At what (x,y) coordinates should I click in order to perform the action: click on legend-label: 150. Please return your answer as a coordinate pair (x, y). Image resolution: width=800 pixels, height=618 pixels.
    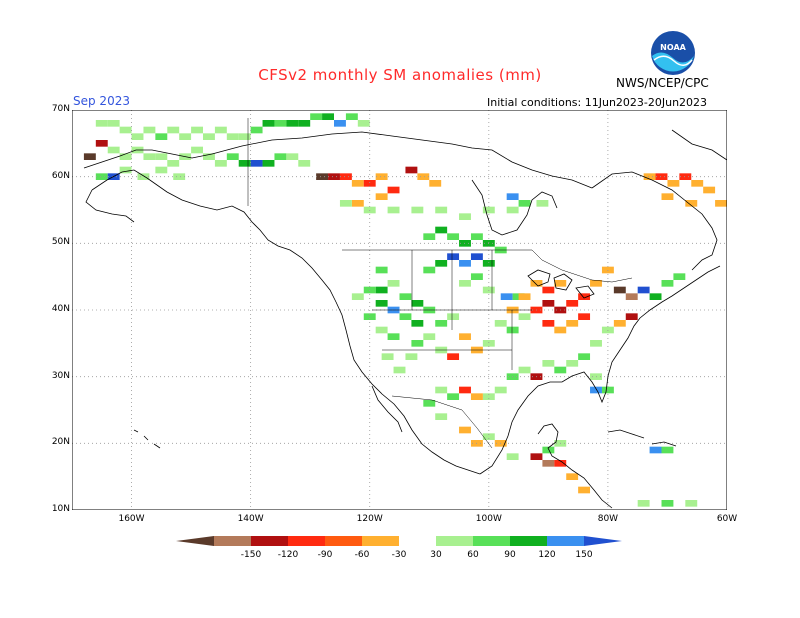
    Looking at the image, I should click on (583, 555).